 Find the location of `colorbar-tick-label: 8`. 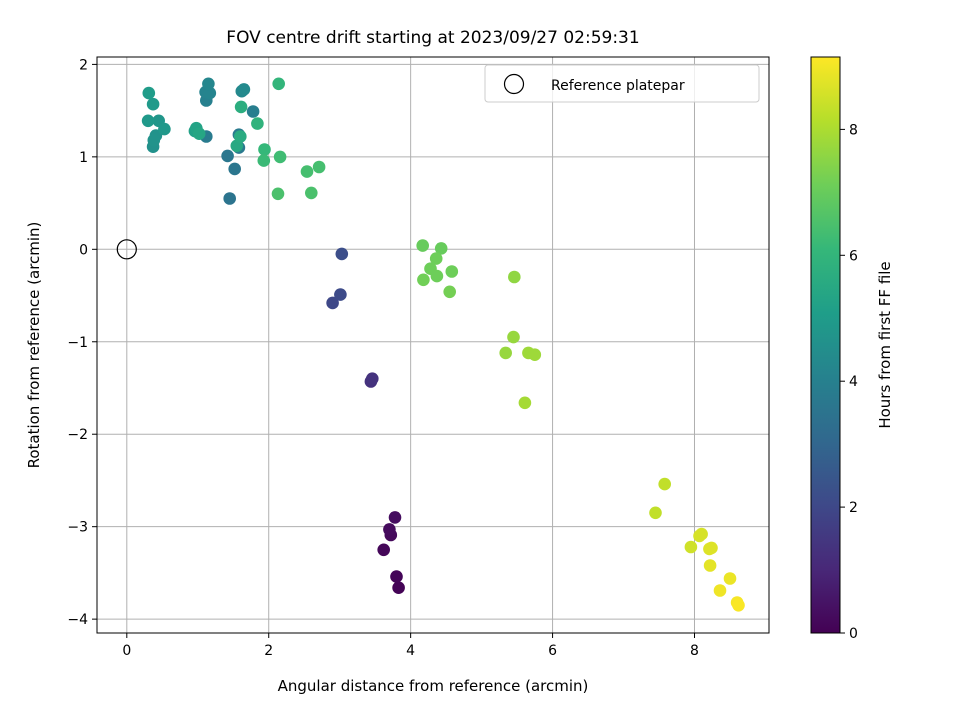

colorbar-tick-label: 8 is located at coordinates (853, 130).